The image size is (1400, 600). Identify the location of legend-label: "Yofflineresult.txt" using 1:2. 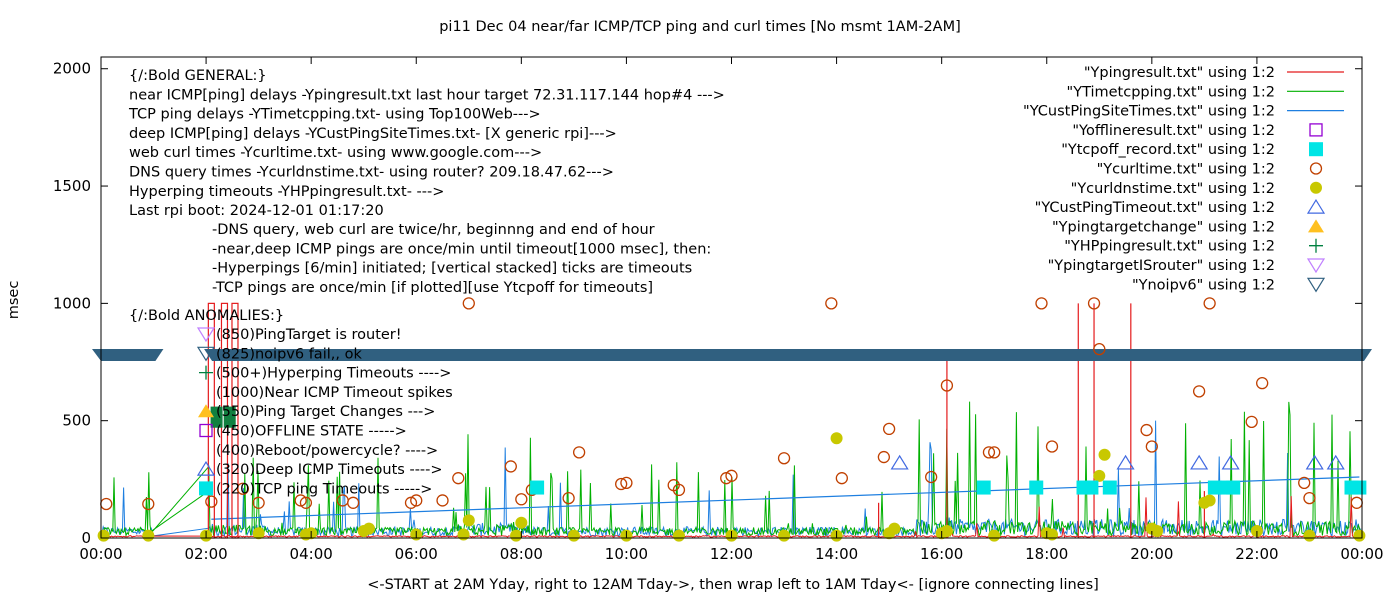
(1173, 131).